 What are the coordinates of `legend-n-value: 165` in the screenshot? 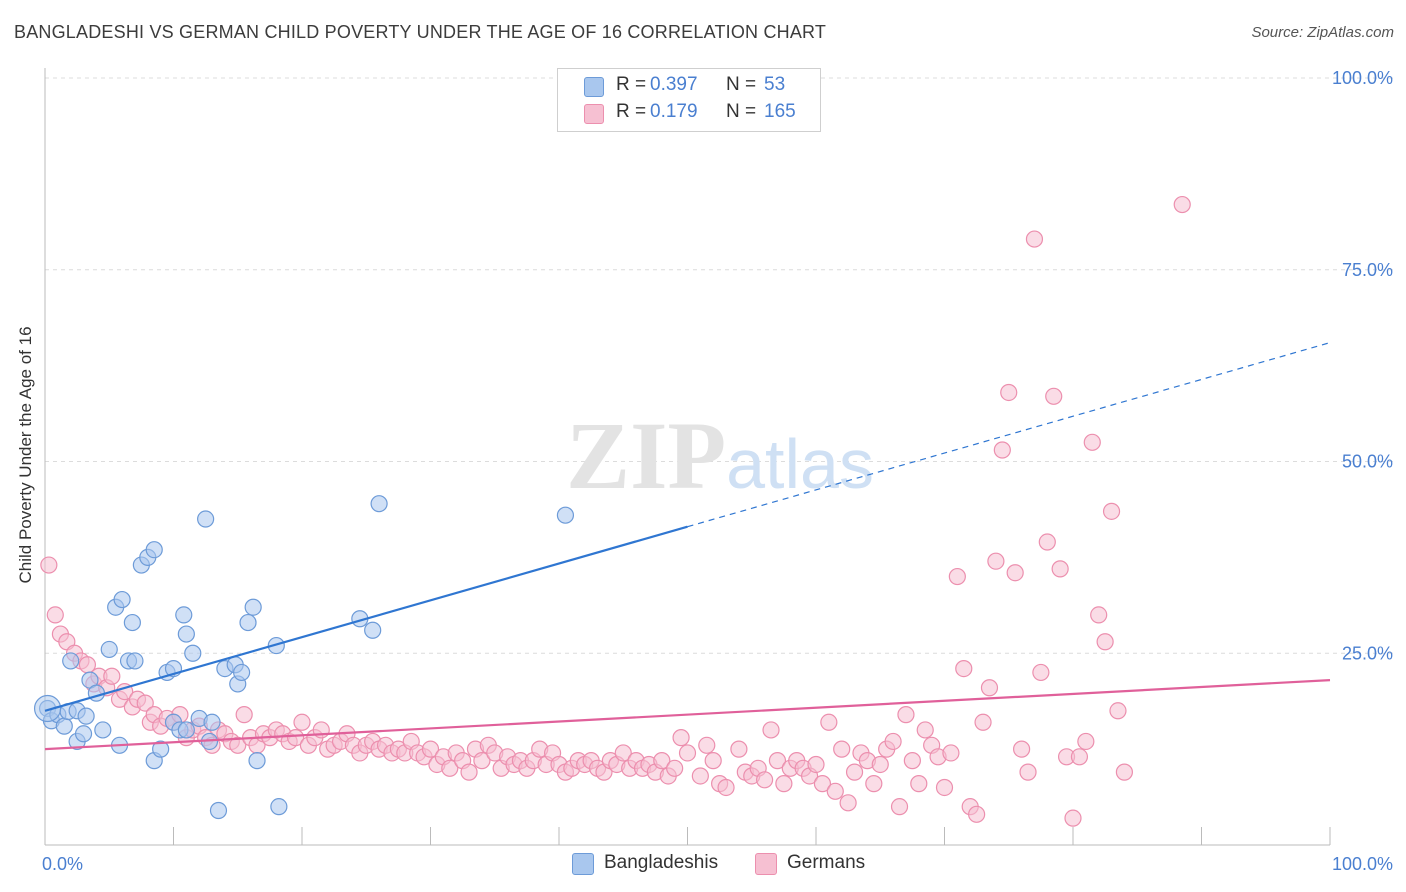 It's located at (780, 111).